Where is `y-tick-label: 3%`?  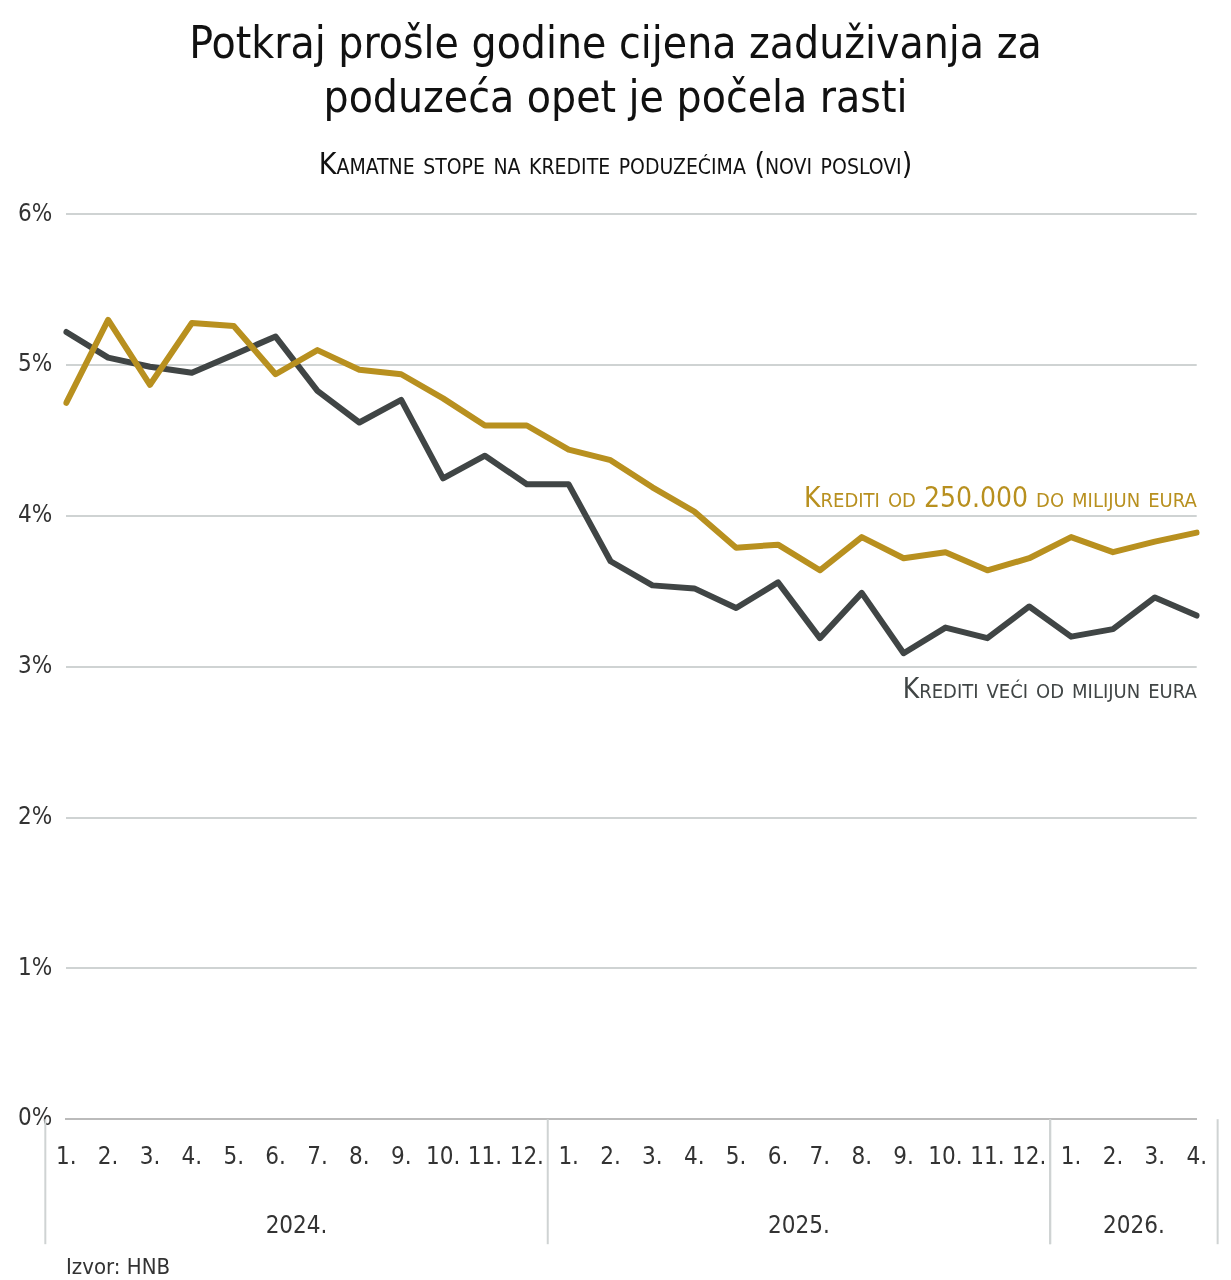 y-tick-label: 3% is located at coordinates (35, 665).